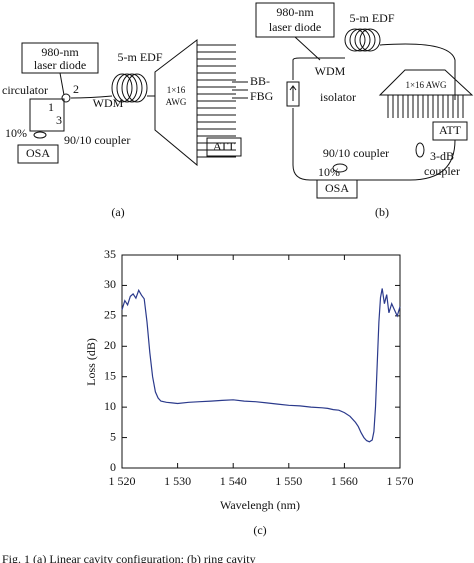 The height and width of the screenshot is (563, 474). I want to click on fiber, so click(107, 85).